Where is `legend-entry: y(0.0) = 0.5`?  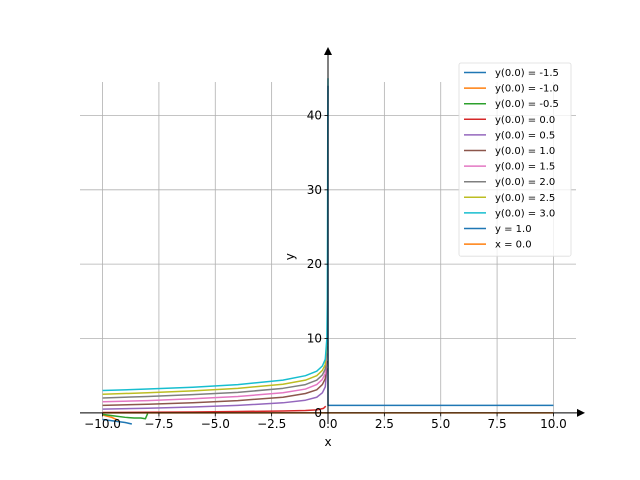 legend-entry: y(0.0) = 0.5 is located at coordinates (525, 135).